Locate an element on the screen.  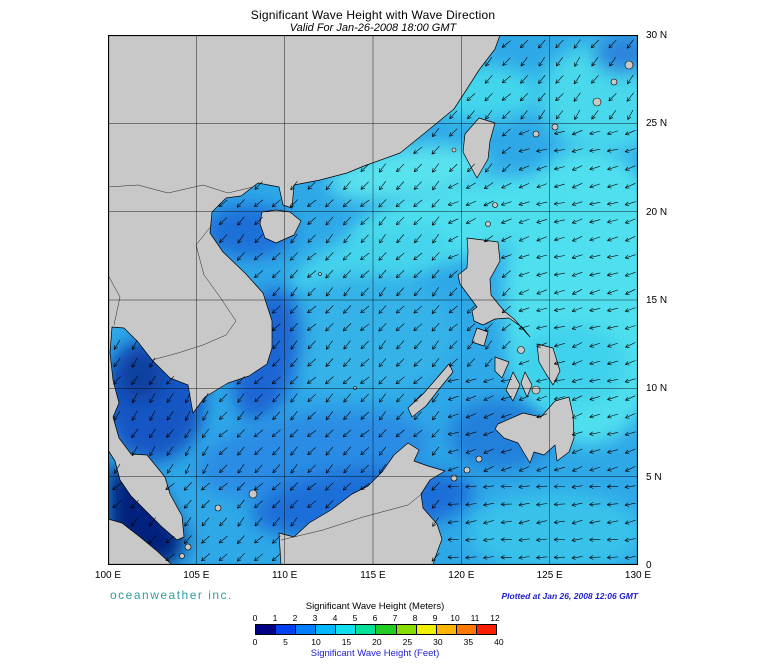
meters-tick: 5 is located at coordinates (355, 618).